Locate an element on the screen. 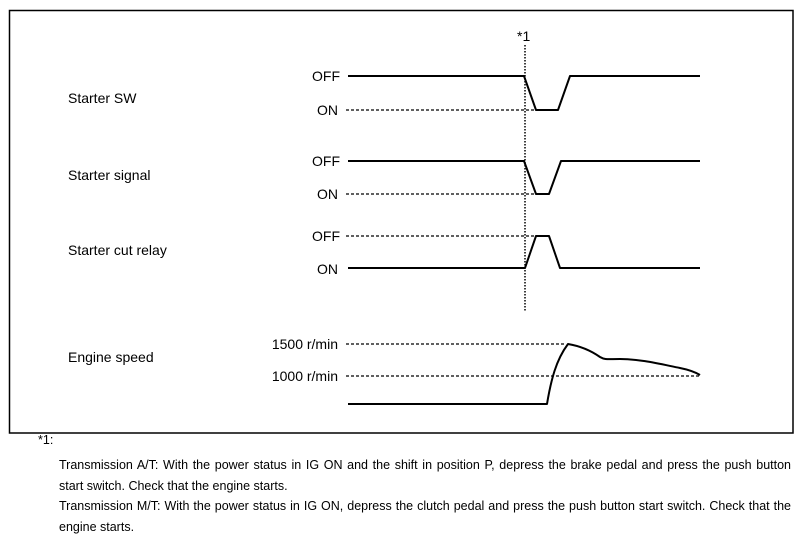 Image resolution: width=802 pixels, height=541 pixels. footnote-mark: *1: is located at coordinates (46, 440).